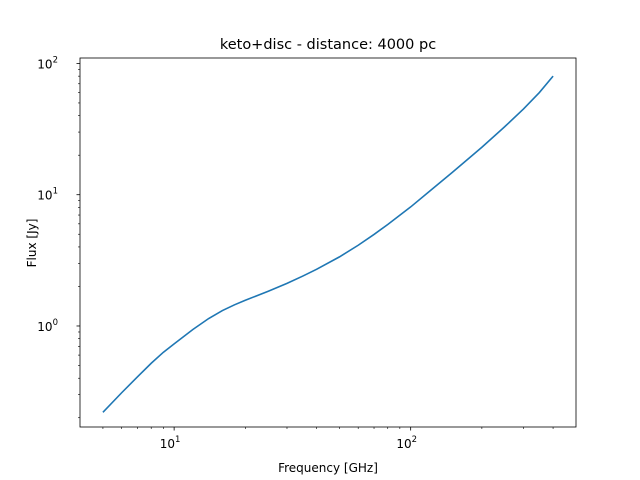 The image size is (640, 480). Describe the element at coordinates (32, 243) in the screenshot. I see `y-axis-label: Flux [Jy]` at that location.